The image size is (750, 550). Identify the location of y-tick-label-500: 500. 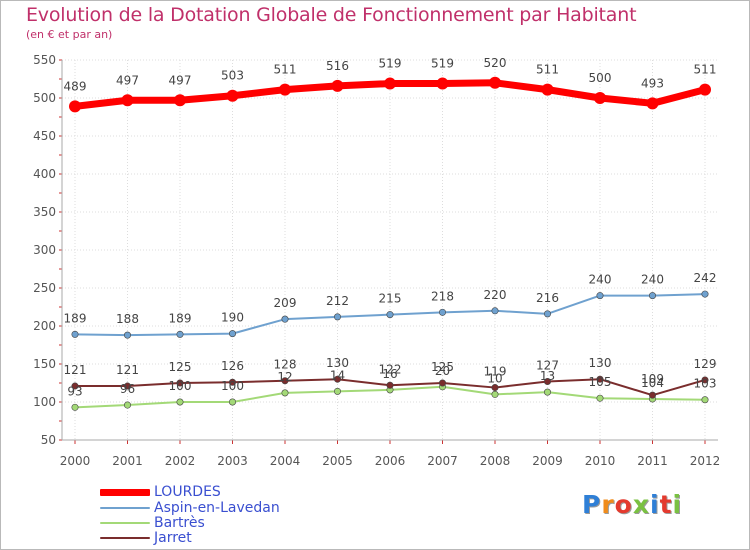
(44, 98).